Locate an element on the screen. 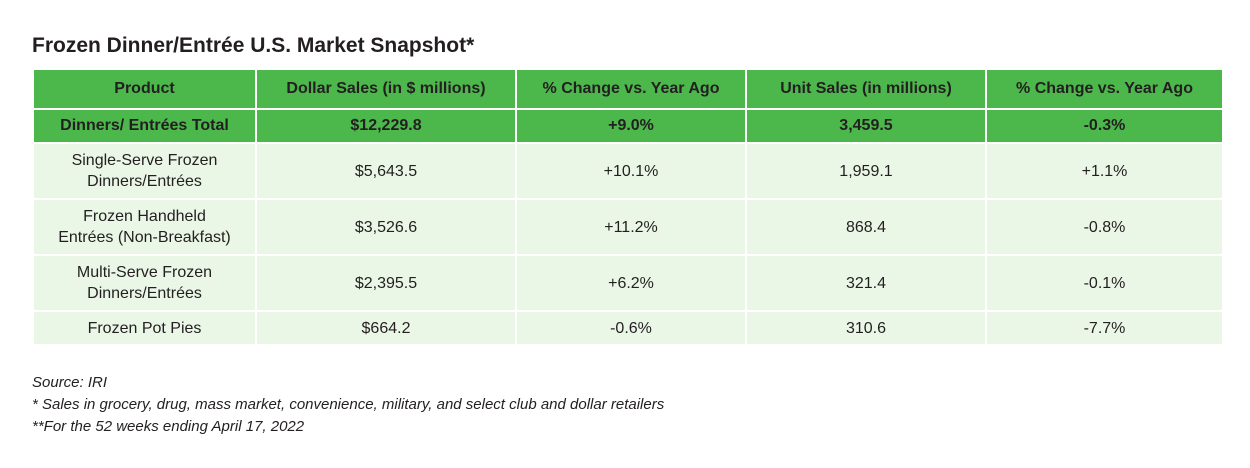 The height and width of the screenshot is (468, 1250). data-cell: -7.7% is located at coordinates (1104, 328).